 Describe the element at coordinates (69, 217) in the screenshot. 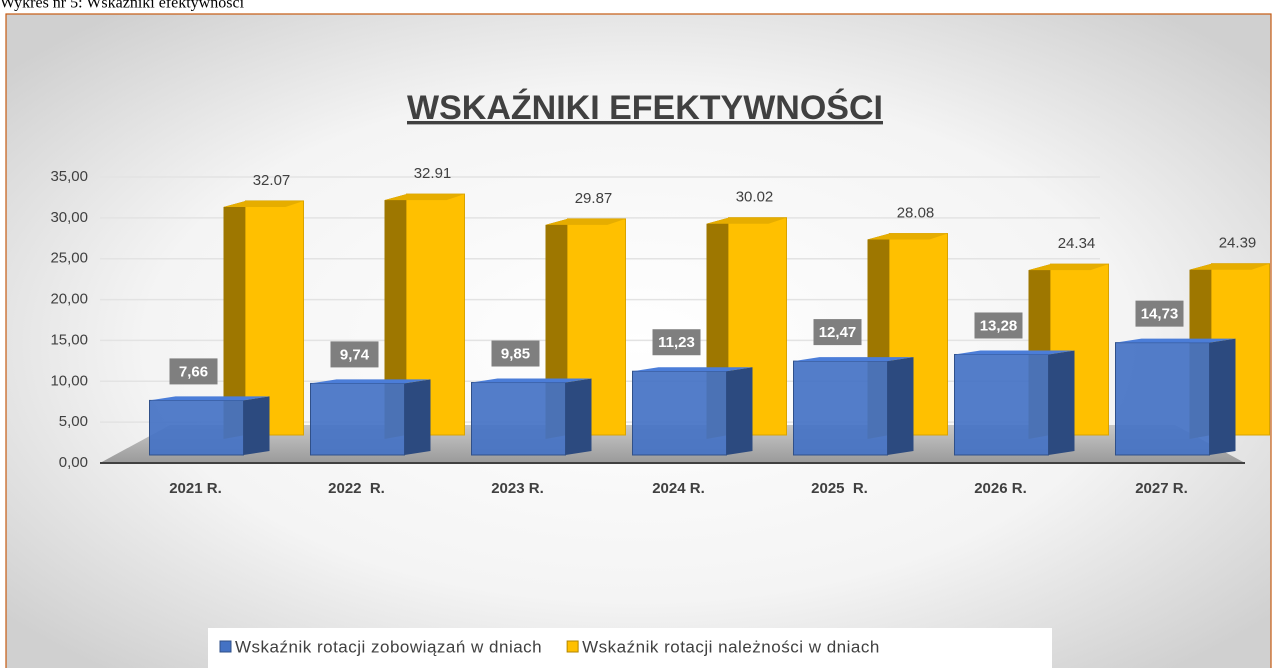

I see `y-tick-label: 30,00` at that location.